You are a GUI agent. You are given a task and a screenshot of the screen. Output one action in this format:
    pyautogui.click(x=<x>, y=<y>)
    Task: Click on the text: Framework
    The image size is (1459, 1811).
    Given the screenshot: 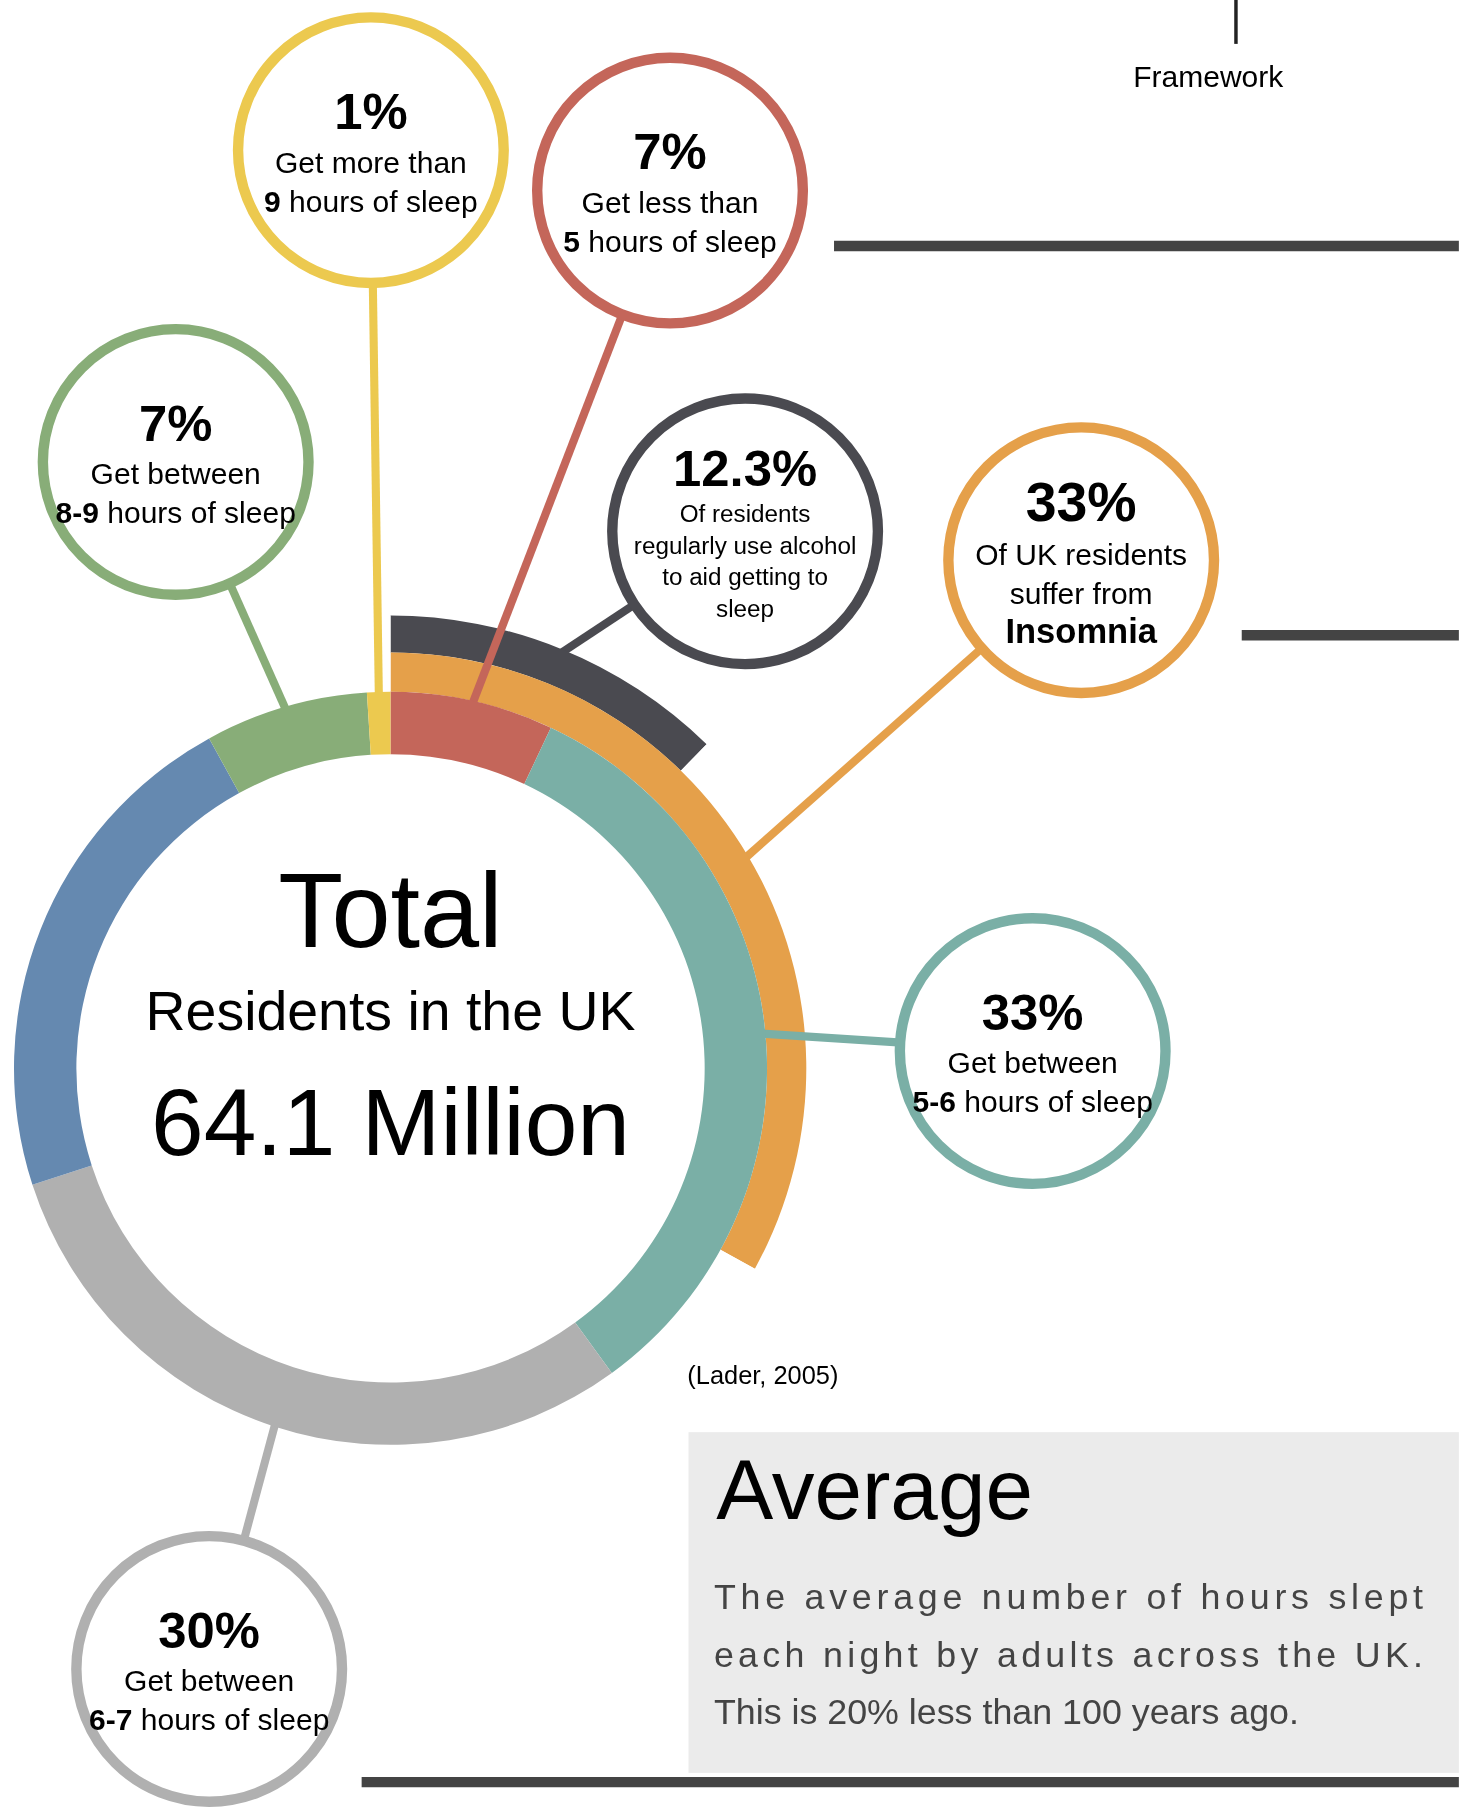 What is the action you would take?
    pyautogui.click(x=1209, y=76)
    